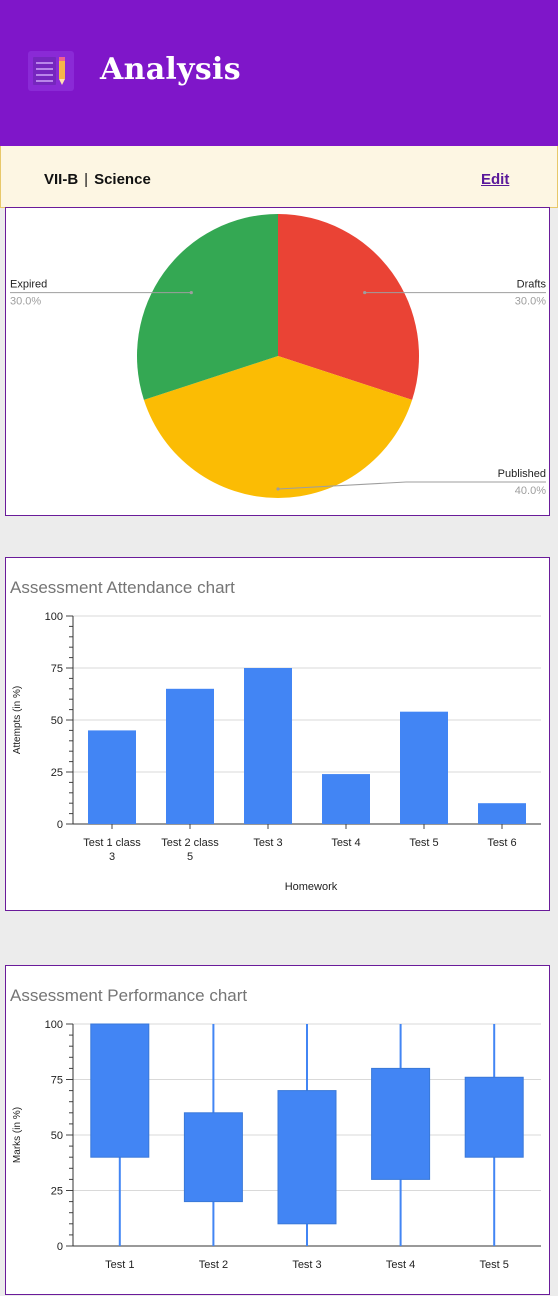 The width and height of the screenshot is (558, 1296). I want to click on subject-name: Science, so click(122, 179).